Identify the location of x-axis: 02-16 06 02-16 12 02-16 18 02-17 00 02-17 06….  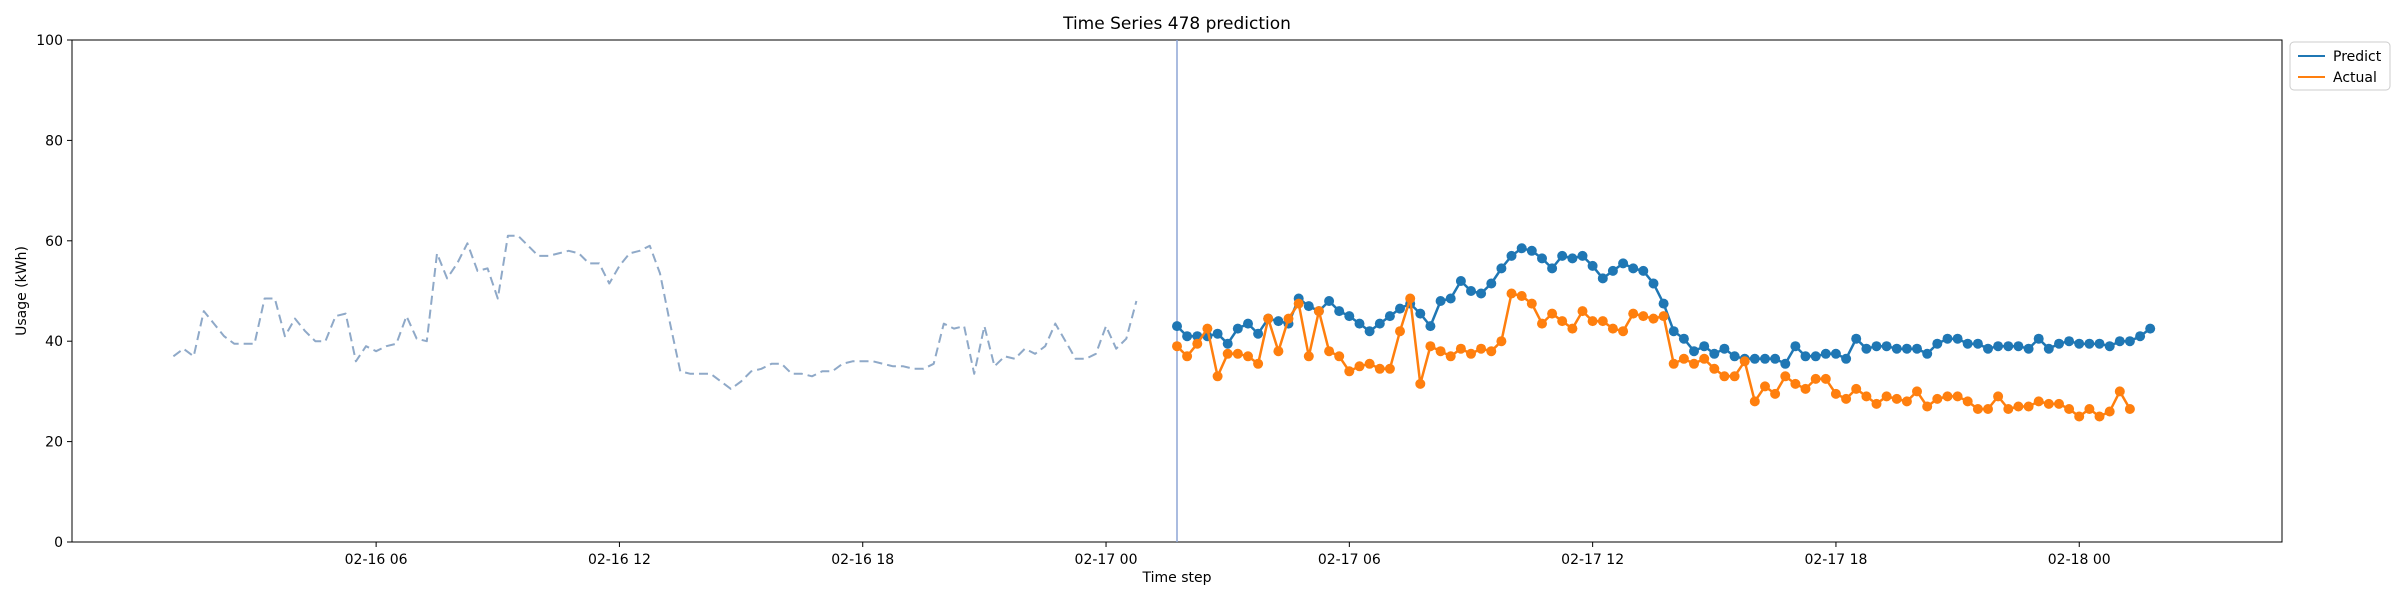
(1228, 555).